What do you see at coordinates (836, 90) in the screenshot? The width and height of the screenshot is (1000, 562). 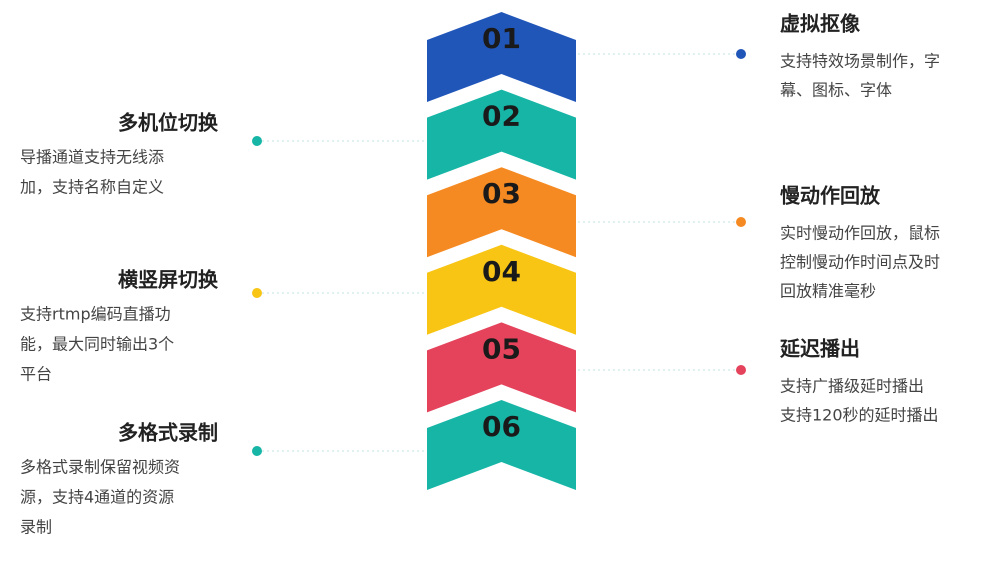 I see `feature-desc: 幕、图标、字体` at bounding box center [836, 90].